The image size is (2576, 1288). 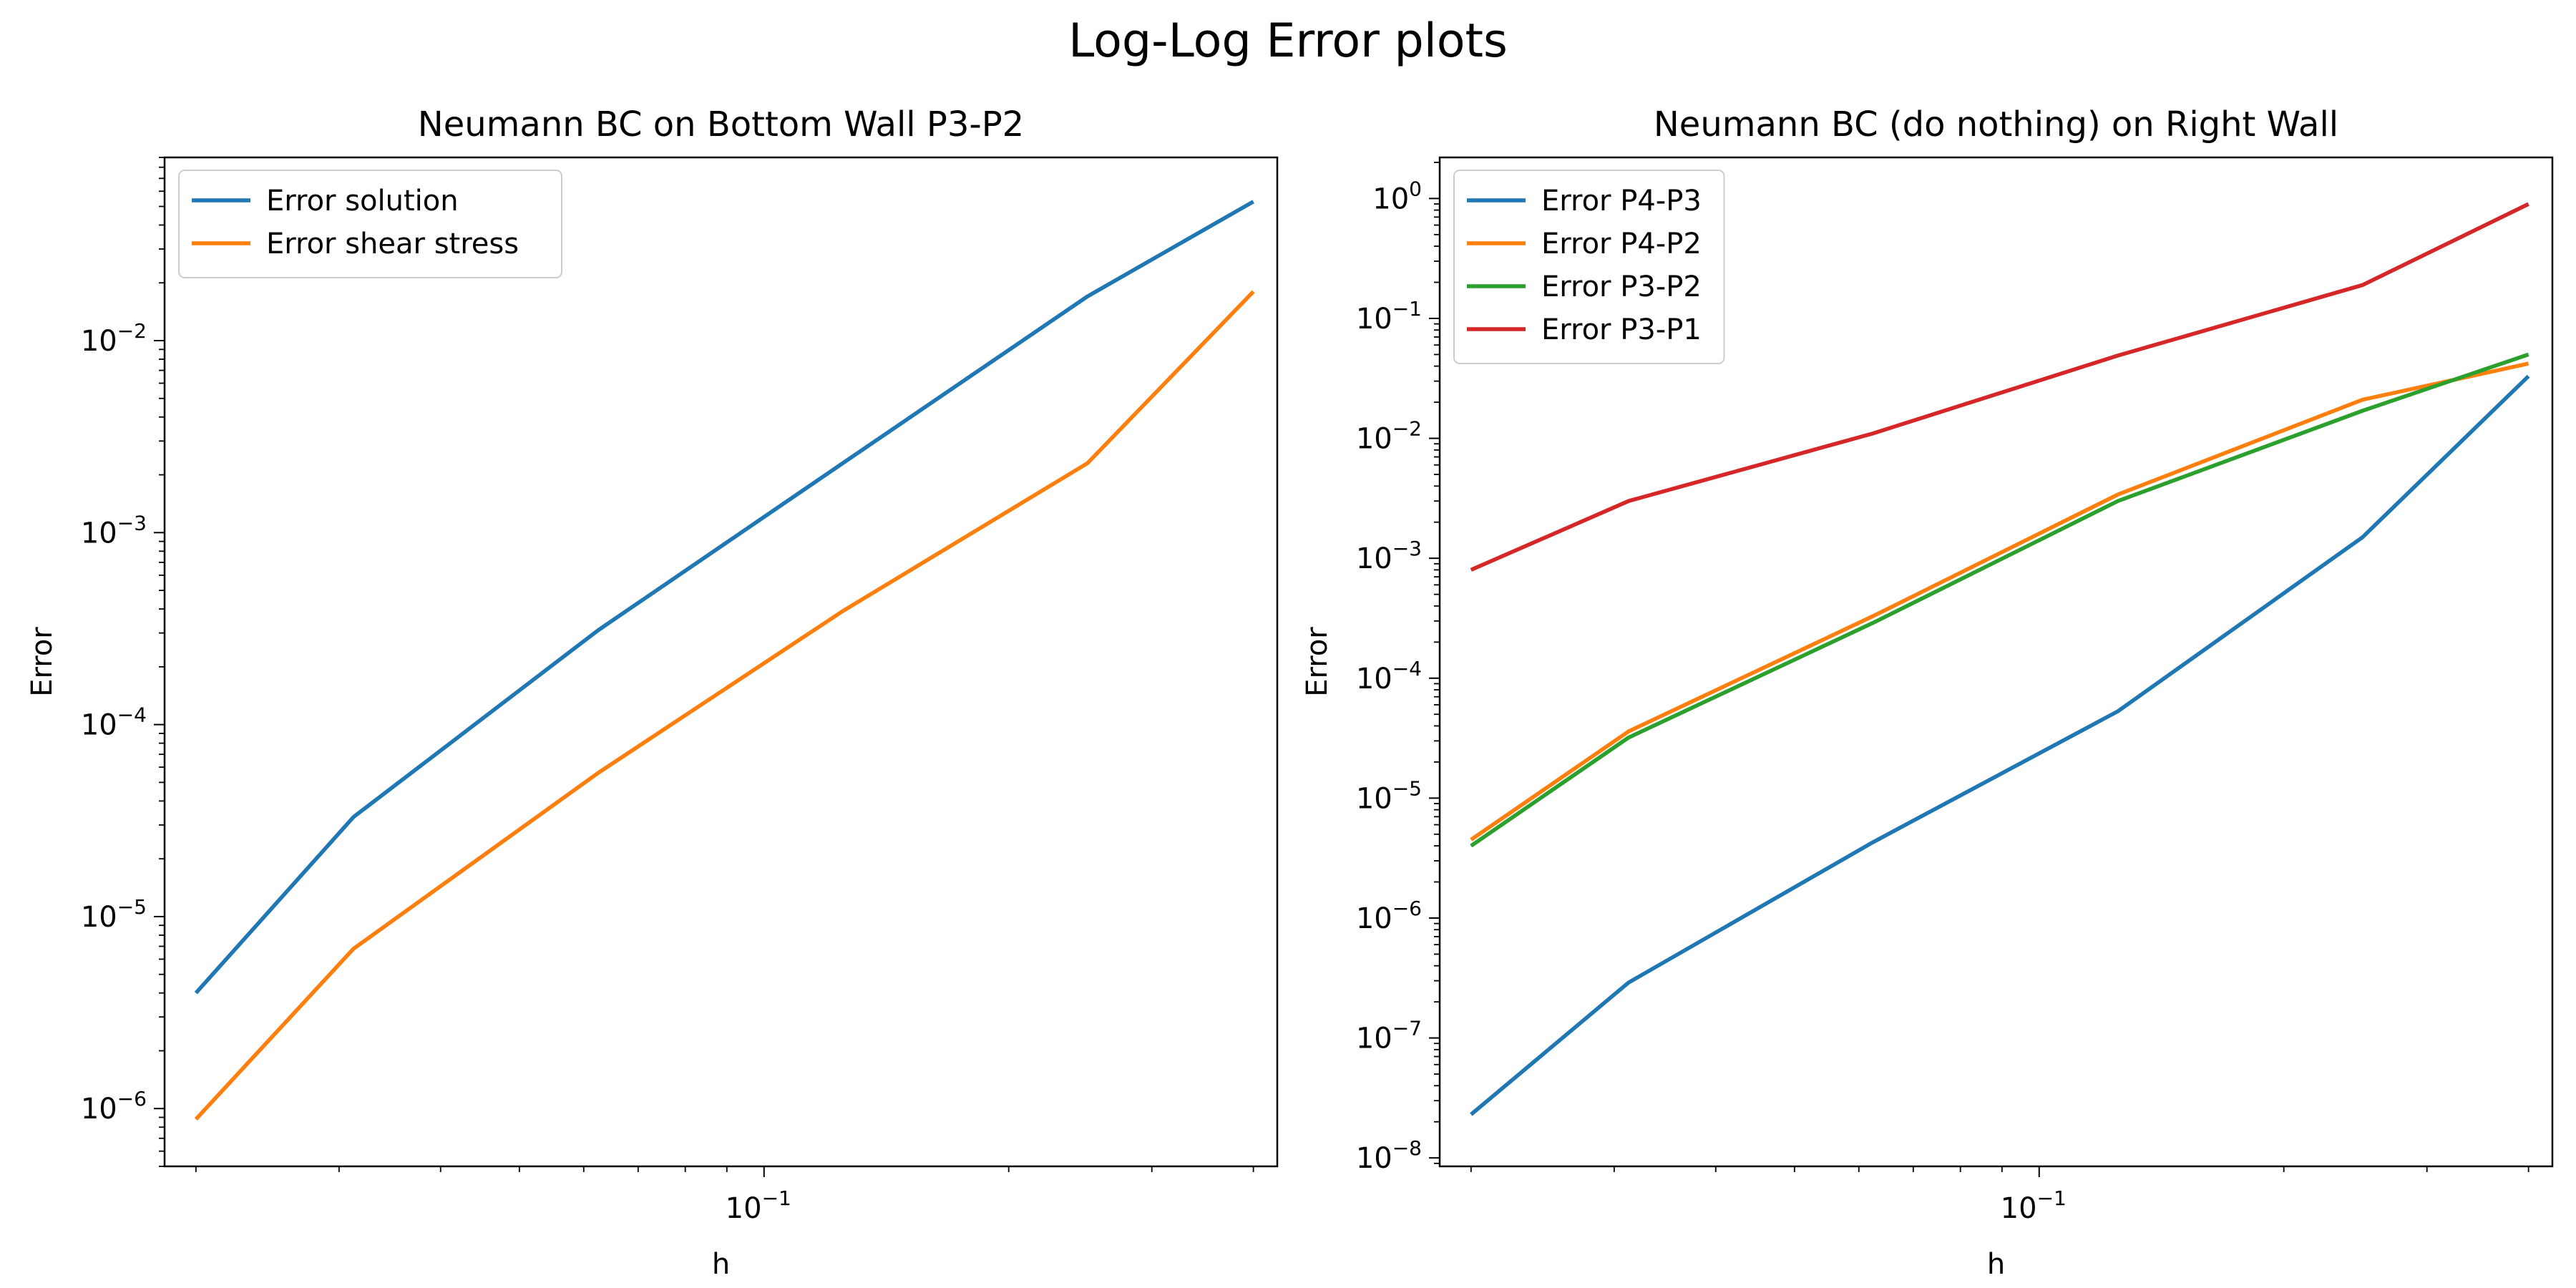 What do you see at coordinates (1389, 1036) in the screenshot?
I see `chart1-y-tick-label: 10⁻⁷` at bounding box center [1389, 1036].